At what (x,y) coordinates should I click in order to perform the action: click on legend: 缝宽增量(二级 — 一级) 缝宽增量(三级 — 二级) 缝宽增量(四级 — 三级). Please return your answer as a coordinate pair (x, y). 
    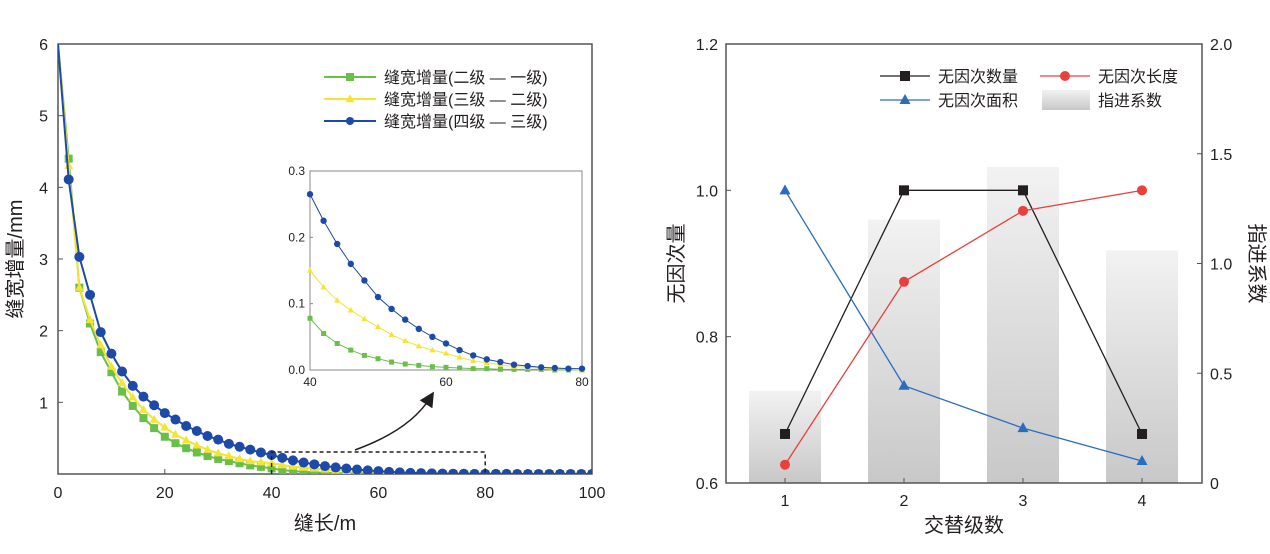
    Looking at the image, I should click on (436, 100).